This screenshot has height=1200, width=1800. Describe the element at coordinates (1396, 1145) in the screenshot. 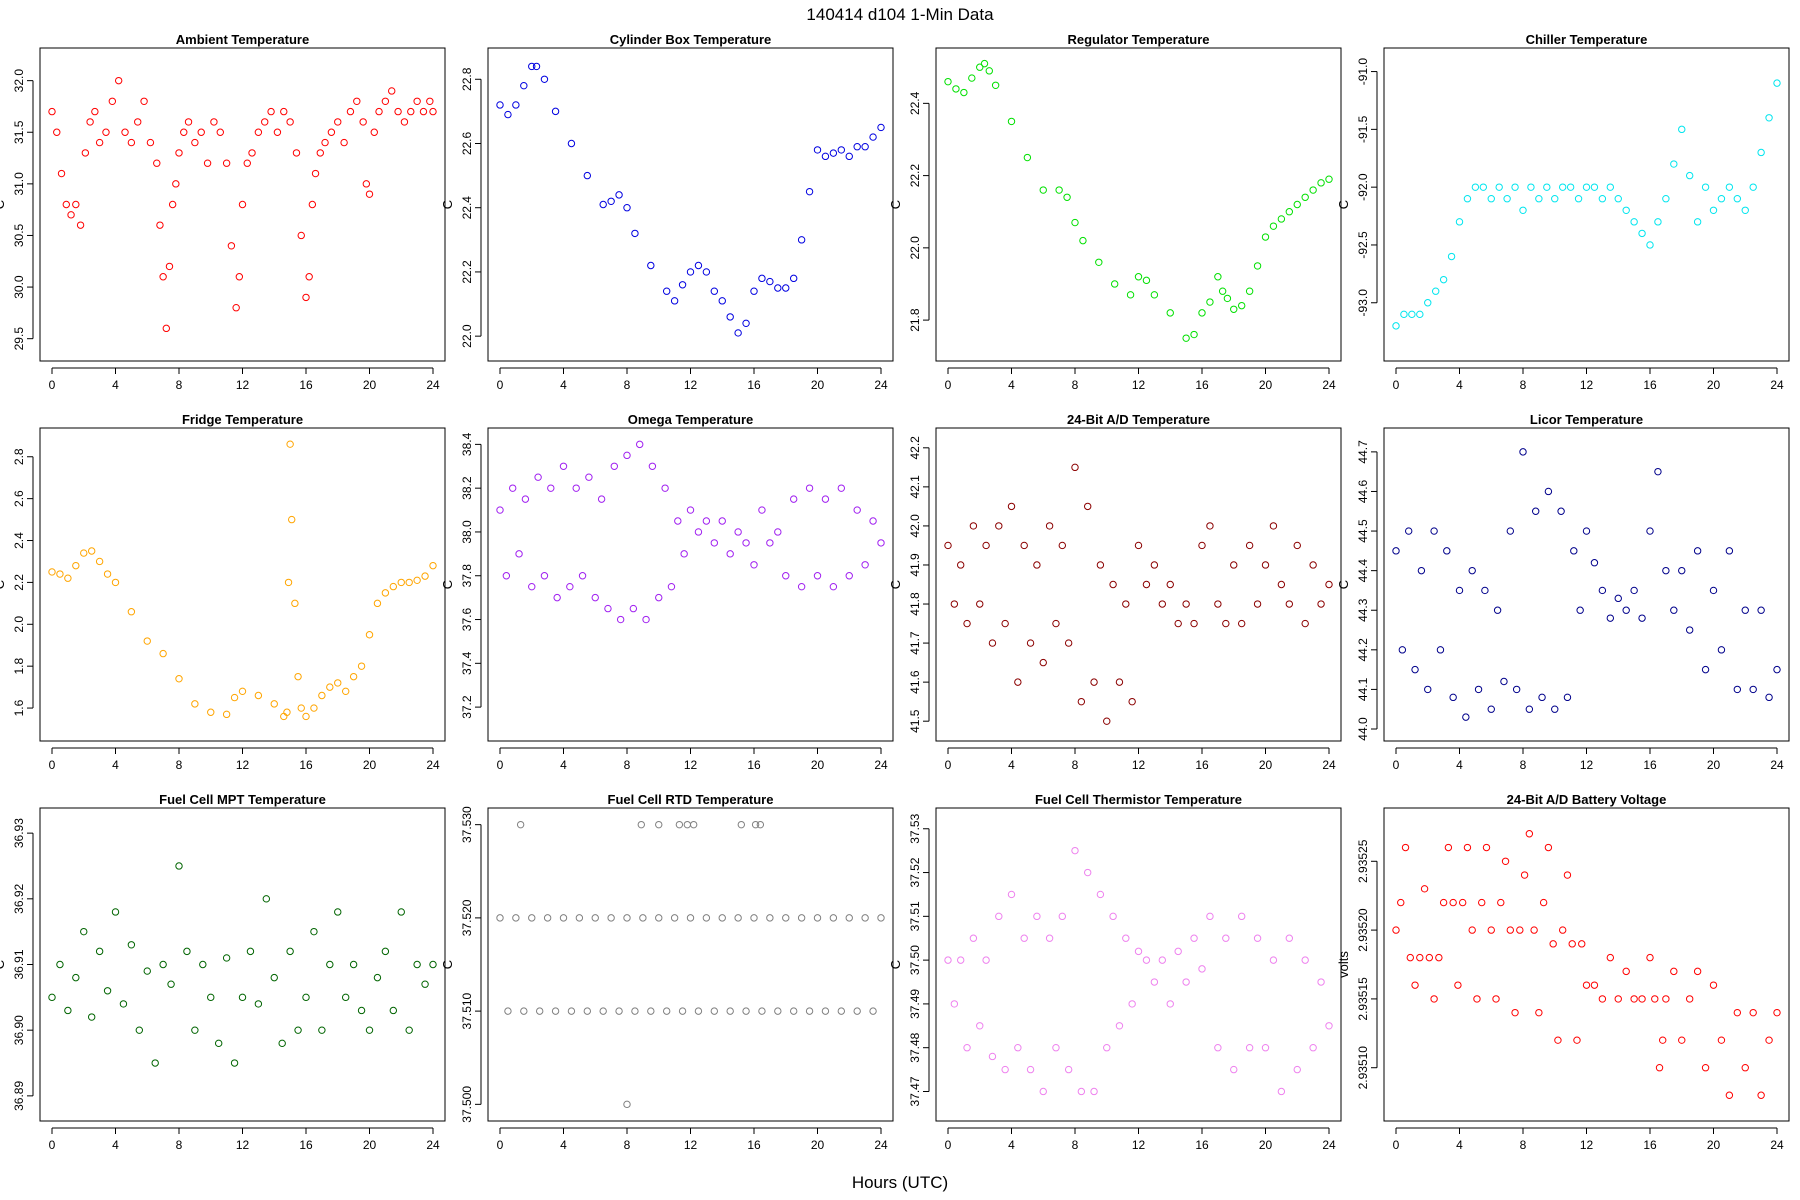

I see `x-tick-label: 0` at that location.